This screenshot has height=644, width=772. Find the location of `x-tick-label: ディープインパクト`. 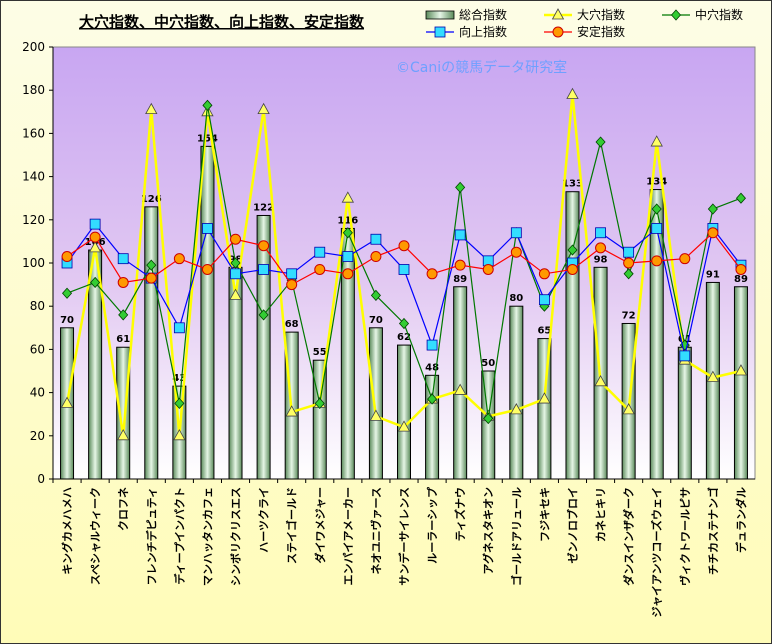

x-tick-label: ディープインパクト is located at coordinates (179, 536).